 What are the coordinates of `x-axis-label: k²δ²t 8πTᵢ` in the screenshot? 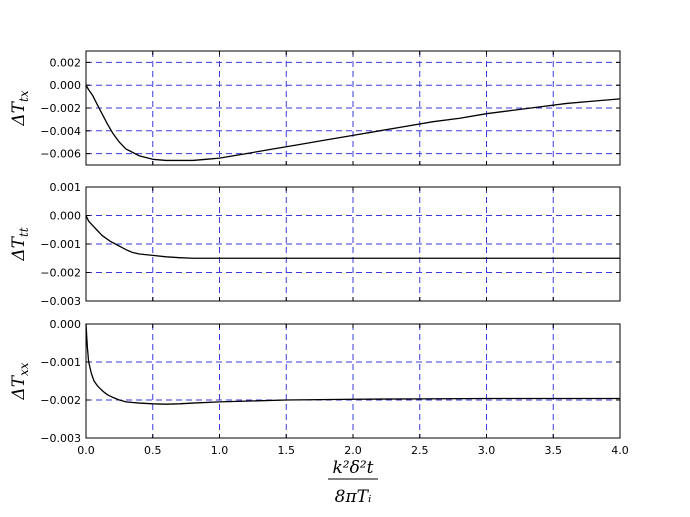 It's located at (353, 482).